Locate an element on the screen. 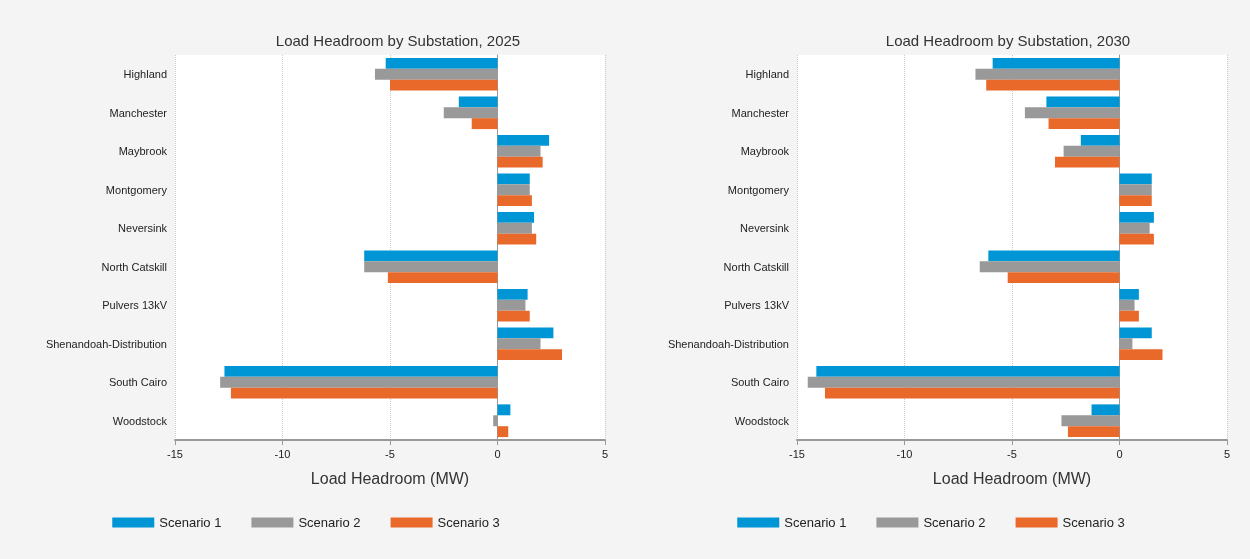 The width and height of the screenshot is (1250, 559). chart-title: Load Headroom by Substation, 2030 is located at coordinates (1008, 40).